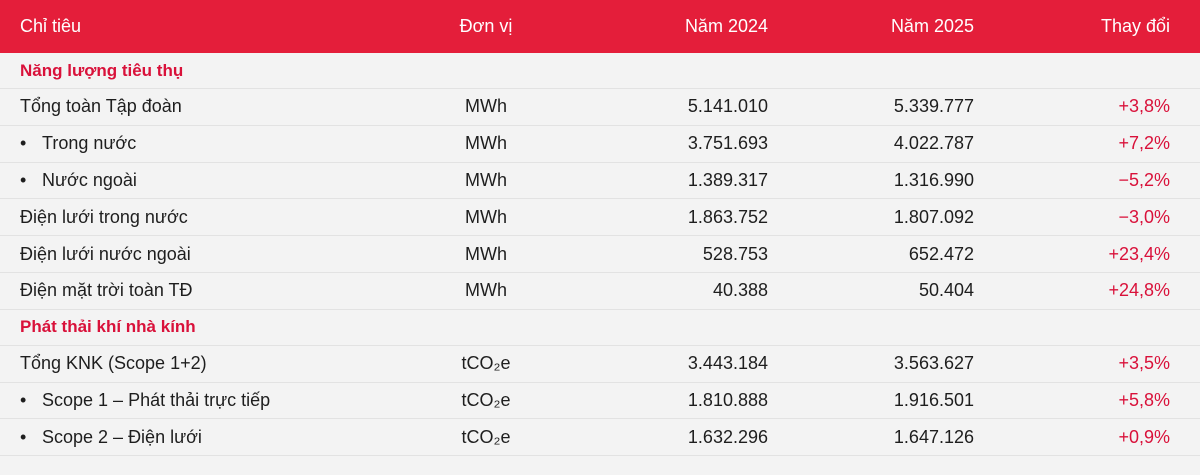 The width and height of the screenshot is (1200, 475). I want to click on row-change: +0,9%, so click(1144, 436).